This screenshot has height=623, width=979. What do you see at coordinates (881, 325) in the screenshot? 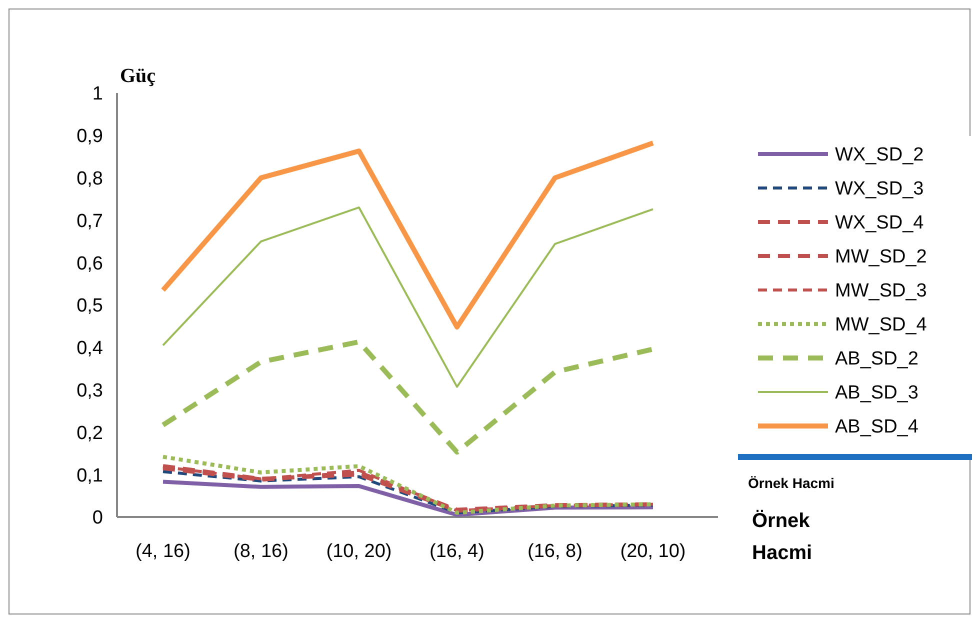
I see `legend-label: MW_SD_4` at bounding box center [881, 325].